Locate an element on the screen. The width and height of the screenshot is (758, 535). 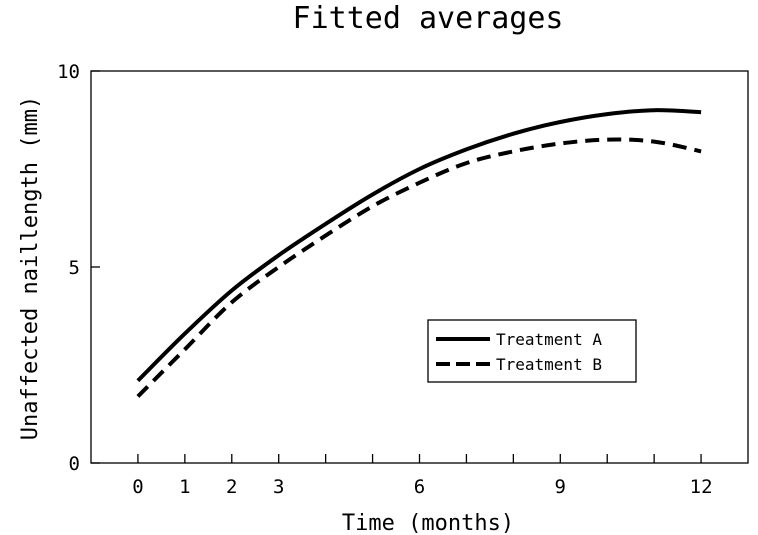
legend: Treatment A Treatment B is located at coordinates (532, 351).